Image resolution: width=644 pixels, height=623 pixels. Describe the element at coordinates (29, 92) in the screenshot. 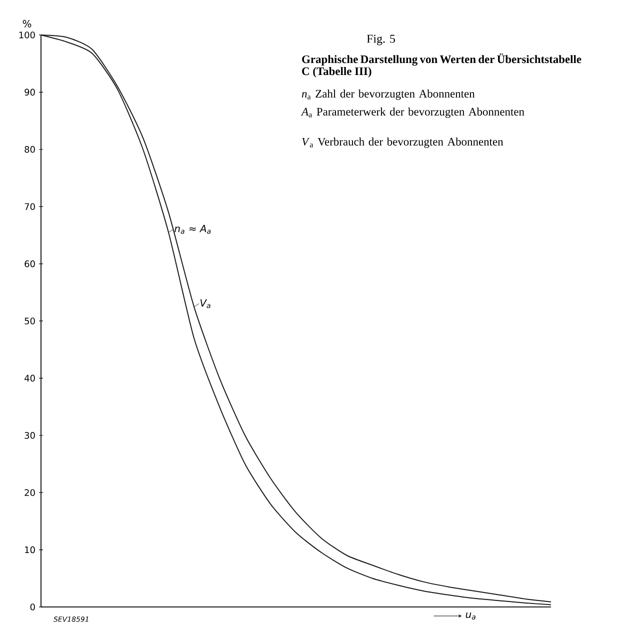

I see `y-tick-label: 90` at that location.